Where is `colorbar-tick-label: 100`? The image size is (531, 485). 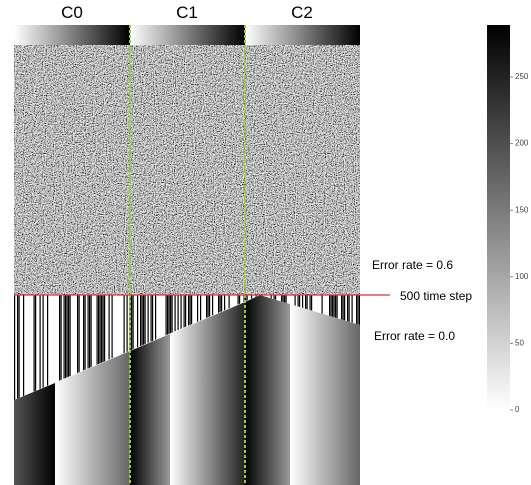 colorbar-tick-label: 100 is located at coordinates (522, 276).